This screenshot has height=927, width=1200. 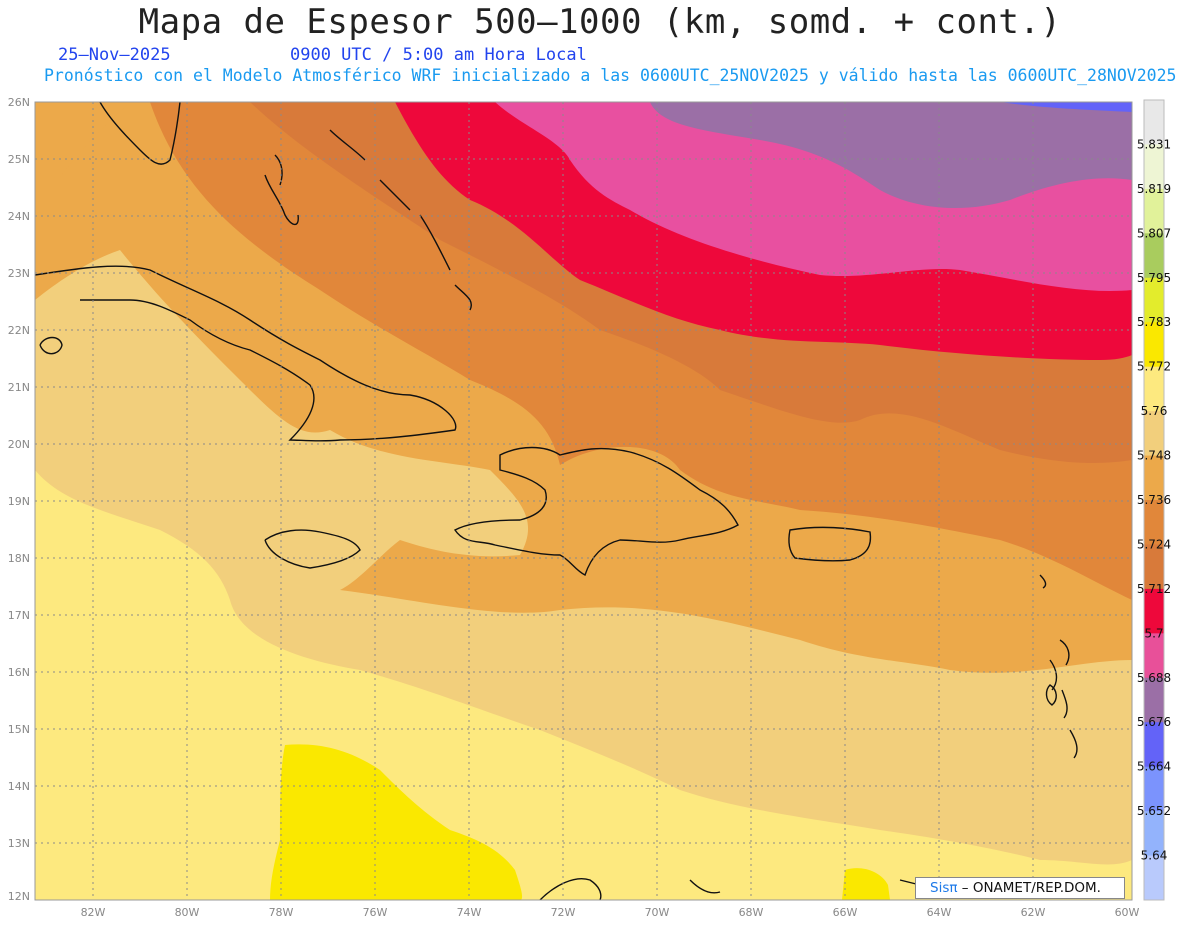 I want to click on colorbar-frame, so click(x=1154, y=500).